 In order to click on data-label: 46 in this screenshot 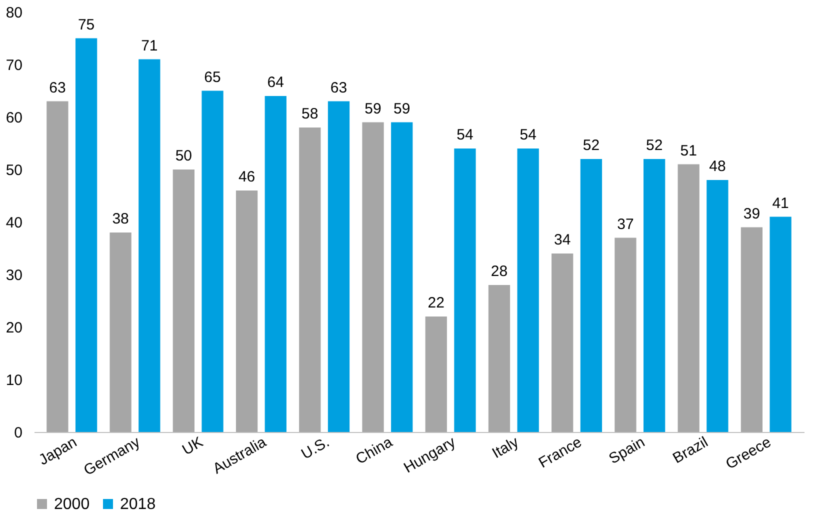, I will do `click(247, 177)`.